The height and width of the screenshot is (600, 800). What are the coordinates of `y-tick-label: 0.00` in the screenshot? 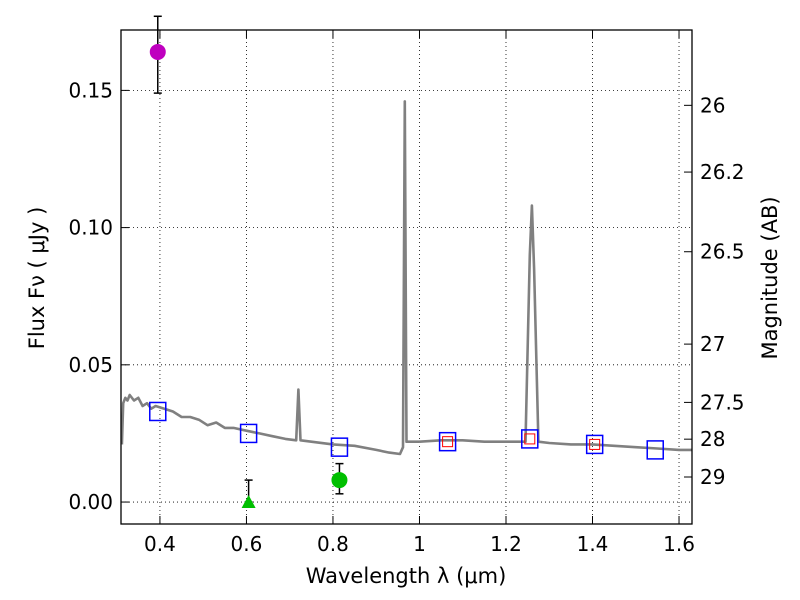 It's located at (90, 502).